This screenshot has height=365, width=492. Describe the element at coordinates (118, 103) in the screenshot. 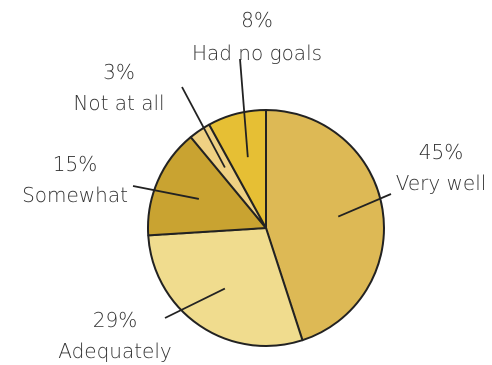

I see `slice-category-label-not-at-all: Not at all` at that location.